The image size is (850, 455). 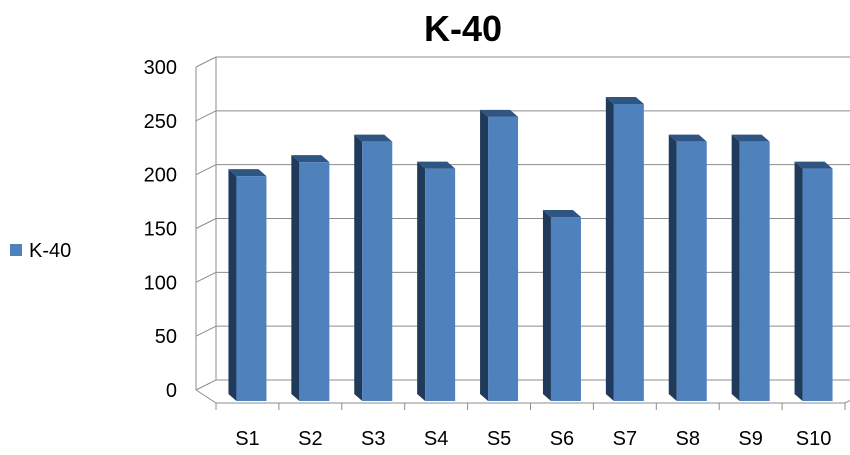 What do you see at coordinates (750, 439) in the screenshot?
I see `x-tick-label: S9` at bounding box center [750, 439].